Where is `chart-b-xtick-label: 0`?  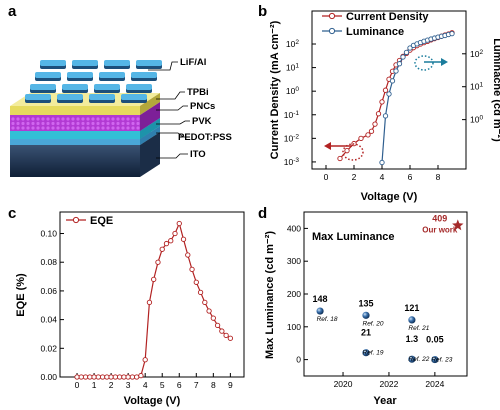
chart-b-xtick-label: 0 is located at coordinates (326, 177).